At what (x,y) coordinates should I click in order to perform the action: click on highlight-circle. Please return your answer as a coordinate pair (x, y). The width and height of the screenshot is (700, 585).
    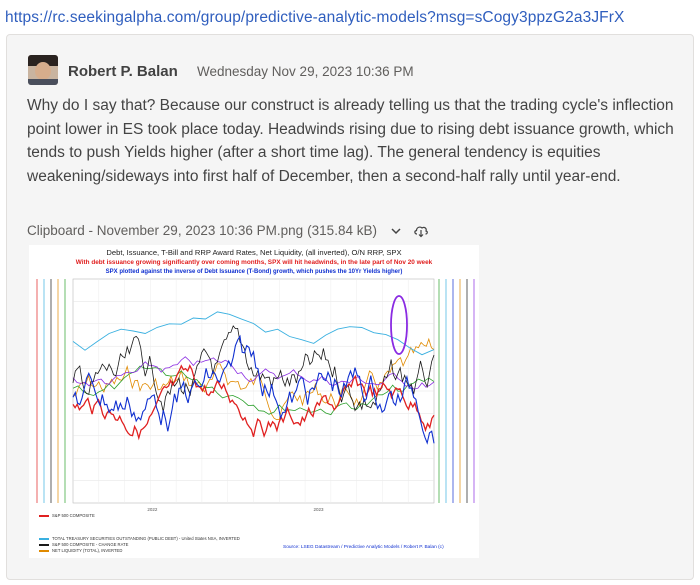
    Looking at the image, I should click on (399, 325).